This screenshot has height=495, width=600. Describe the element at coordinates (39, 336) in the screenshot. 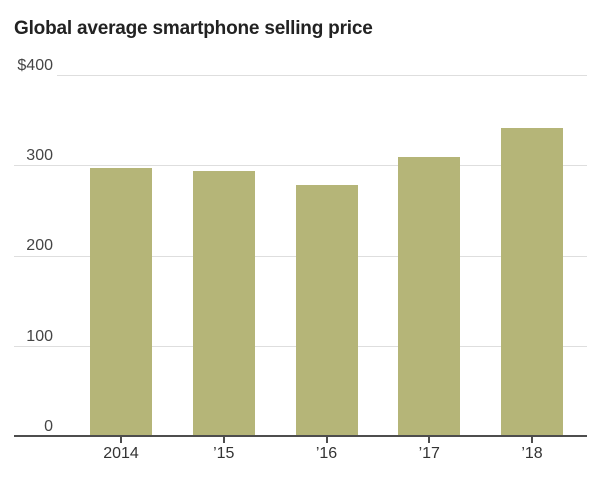

I see `y-axis-label-100: 100` at that location.